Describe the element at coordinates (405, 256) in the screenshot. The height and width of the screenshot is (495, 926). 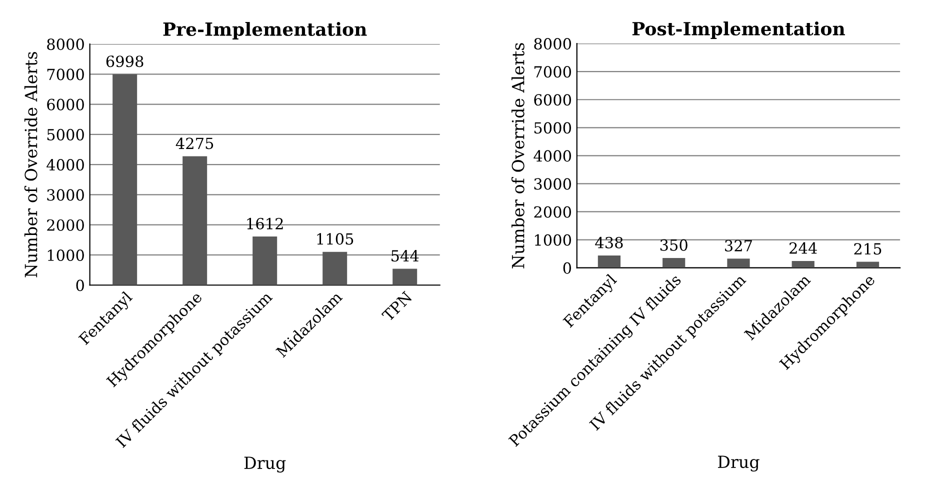
I see `data-label: 544` at that location.